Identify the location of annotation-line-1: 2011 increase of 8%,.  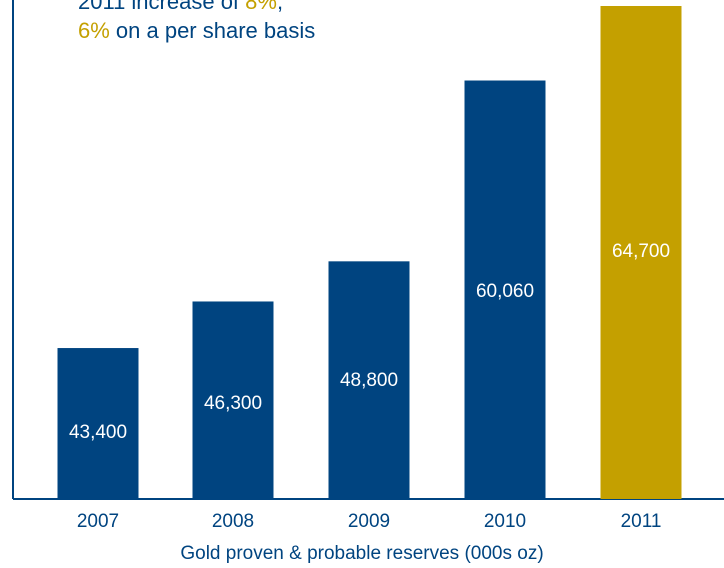
(180, 7).